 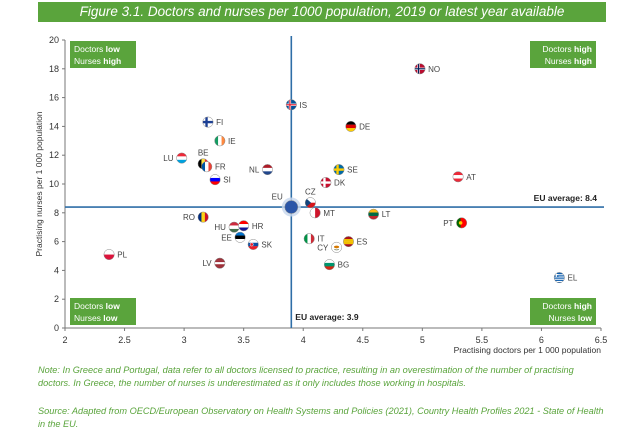 What do you see at coordinates (340, 183) in the screenshot?
I see `data-point-label: DK` at bounding box center [340, 183].